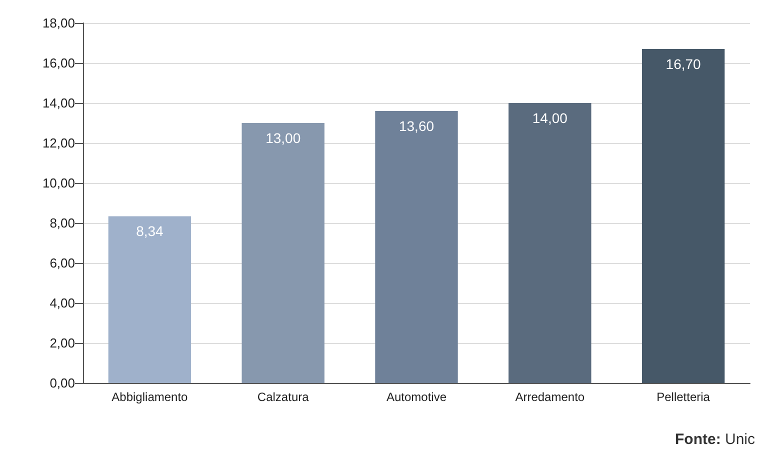 The height and width of the screenshot is (461, 773). Describe the element at coordinates (58, 63) in the screenshot. I see `y-tick-label: 16,00` at that location.